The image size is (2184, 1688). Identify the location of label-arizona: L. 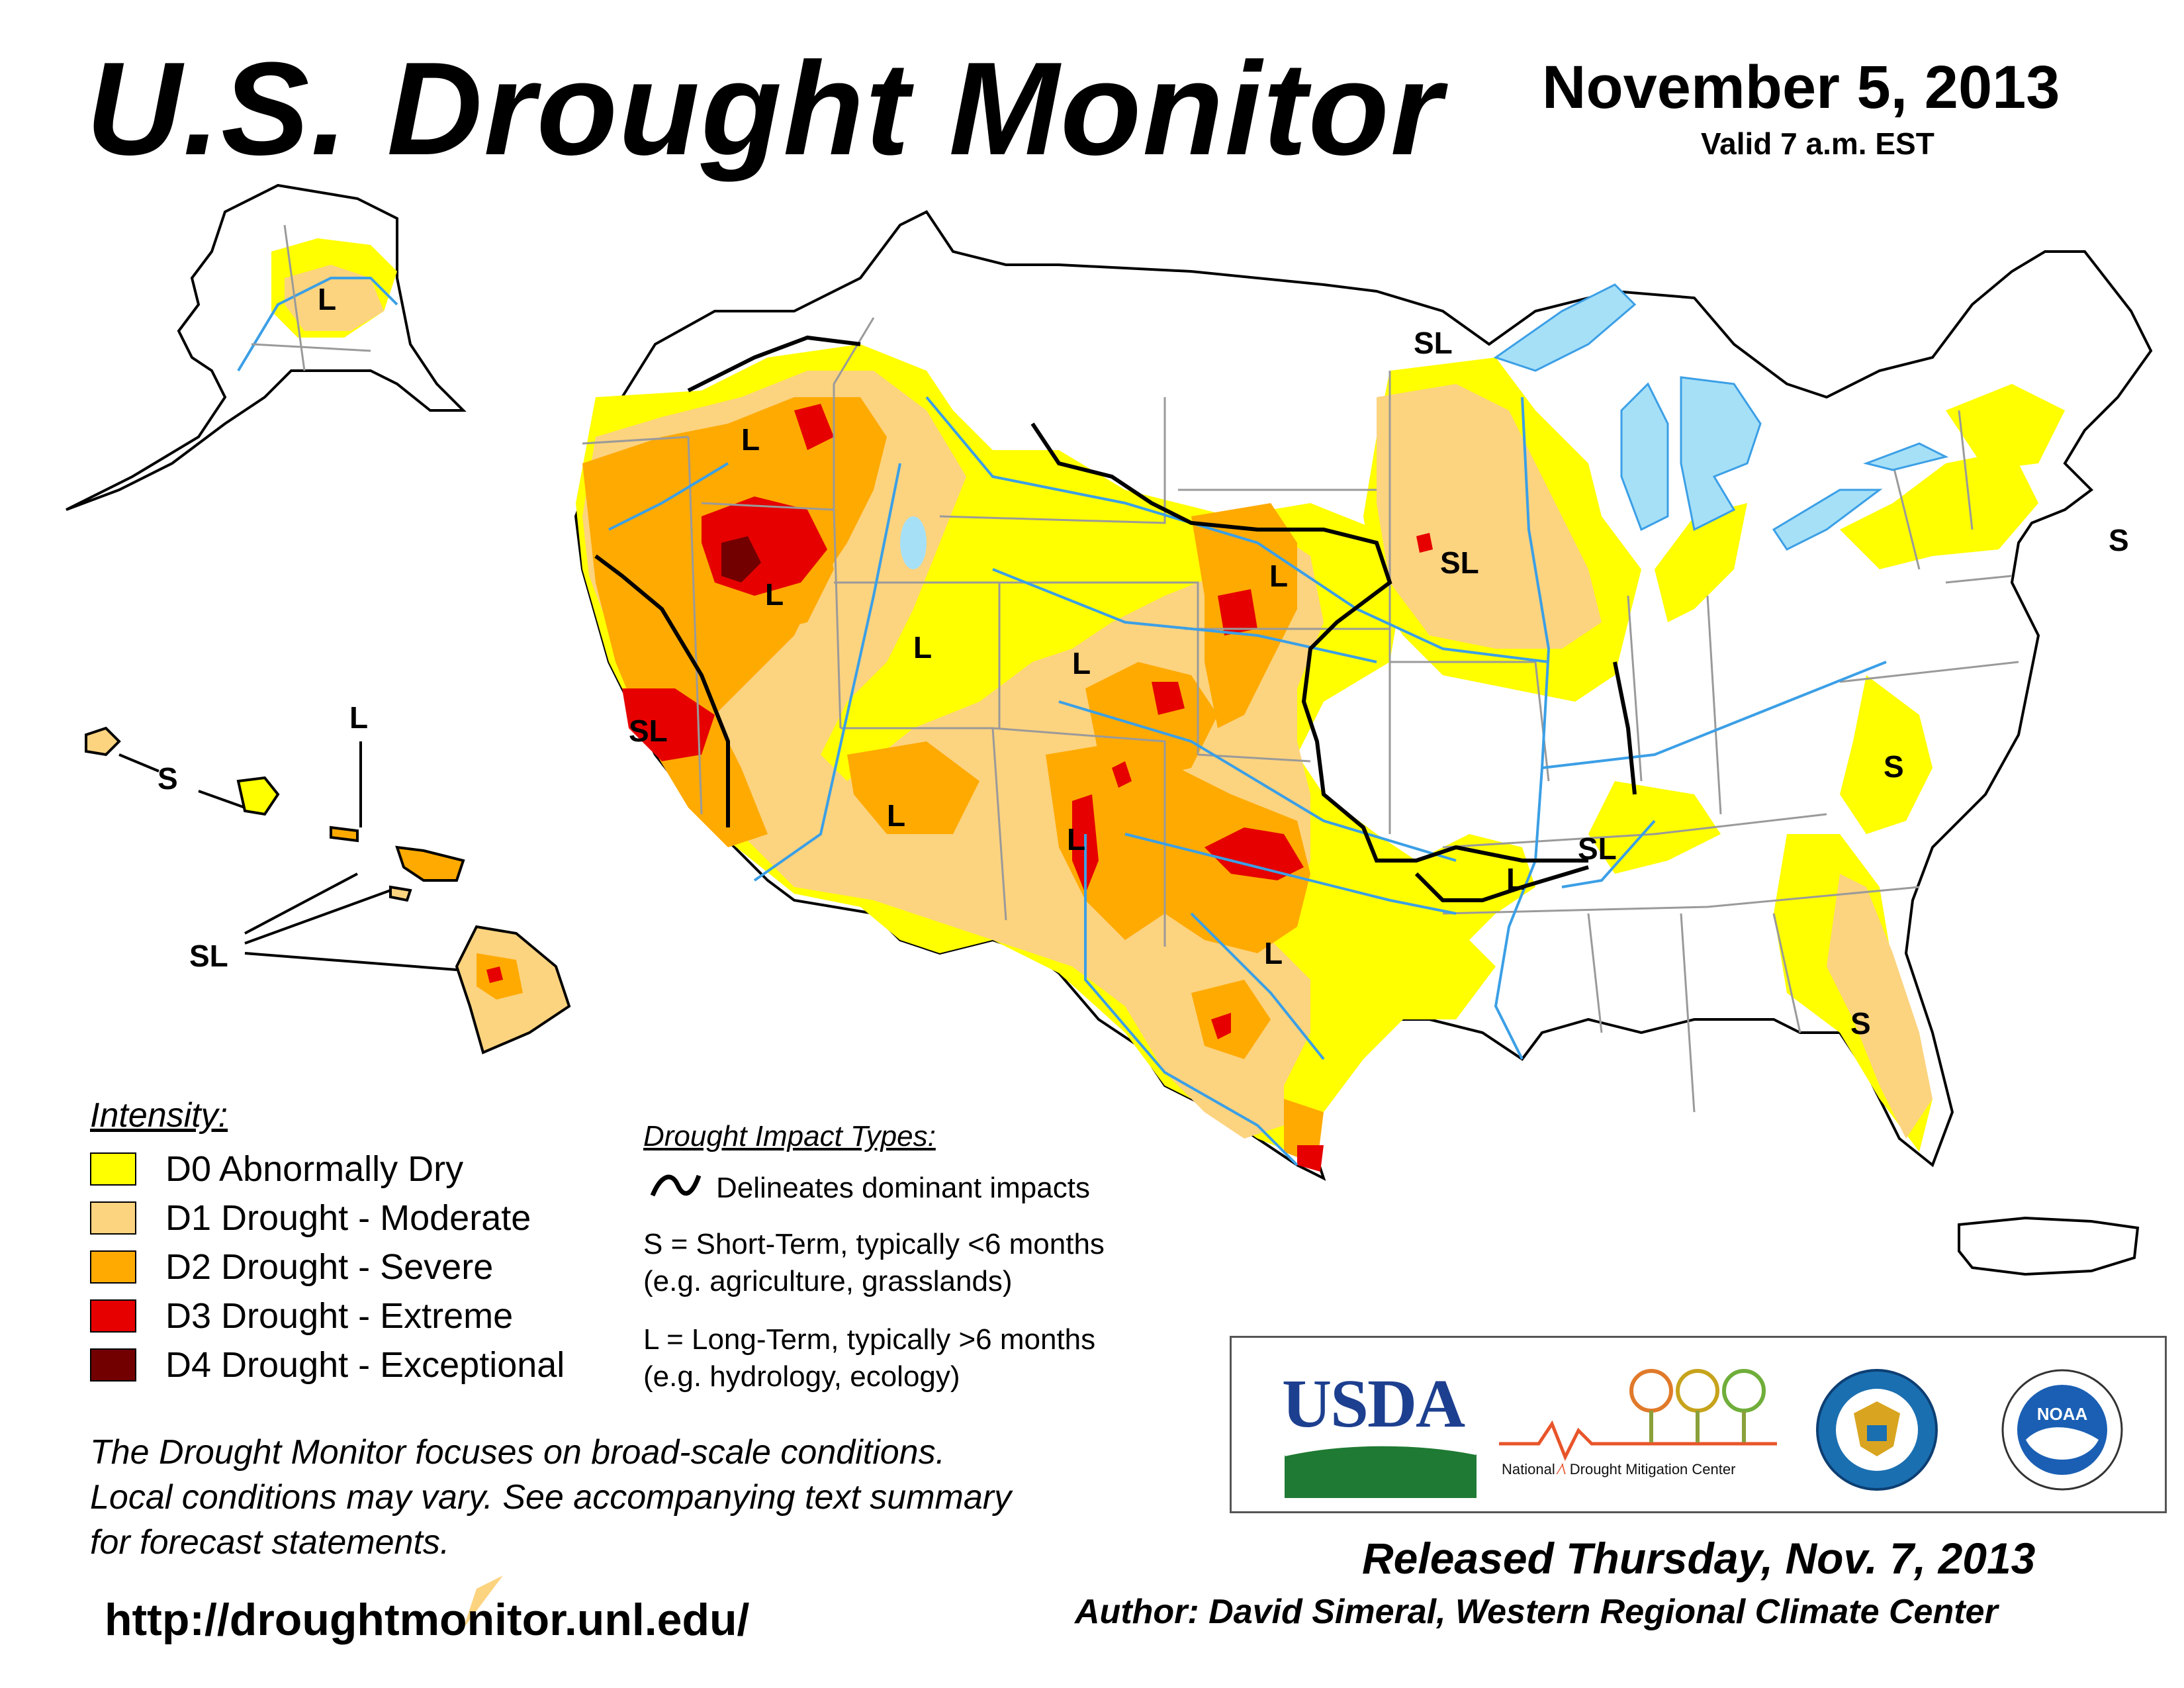
(896, 815).